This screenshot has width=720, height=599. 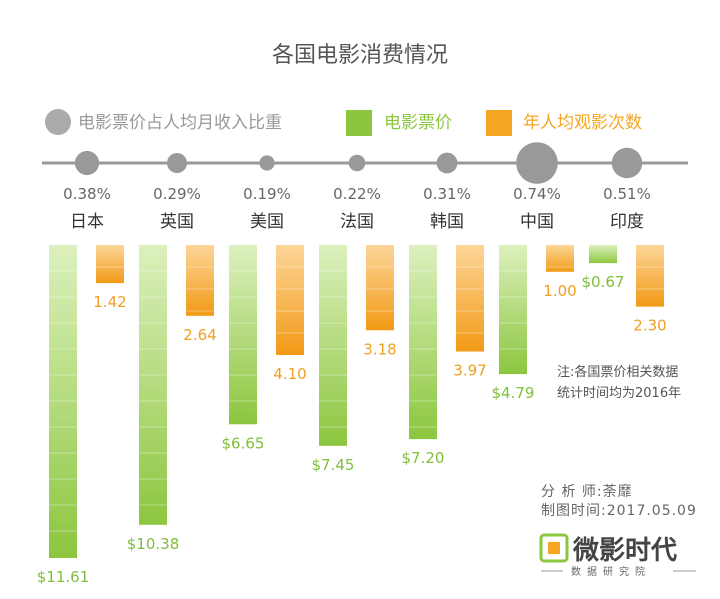 I want to click on logo-icon, so click(x=554, y=548).